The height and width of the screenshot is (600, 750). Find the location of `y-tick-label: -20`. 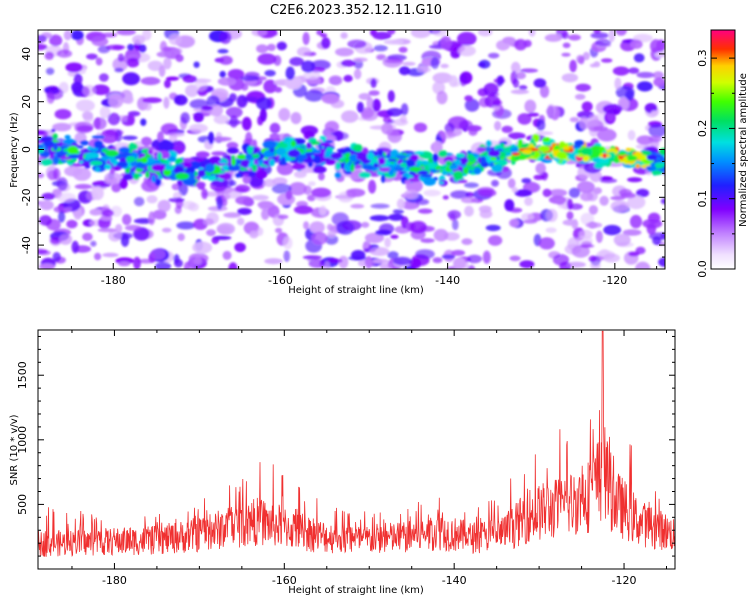

y-tick-label: -20 is located at coordinates (26, 197).